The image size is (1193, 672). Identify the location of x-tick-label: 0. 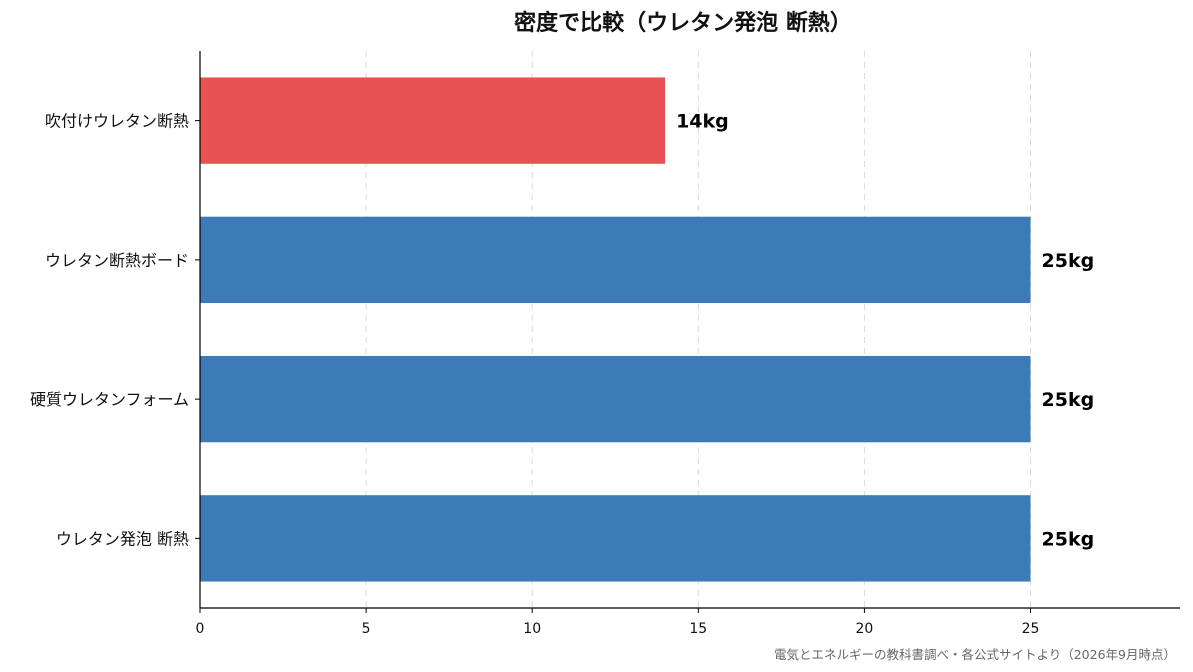
(200, 629).